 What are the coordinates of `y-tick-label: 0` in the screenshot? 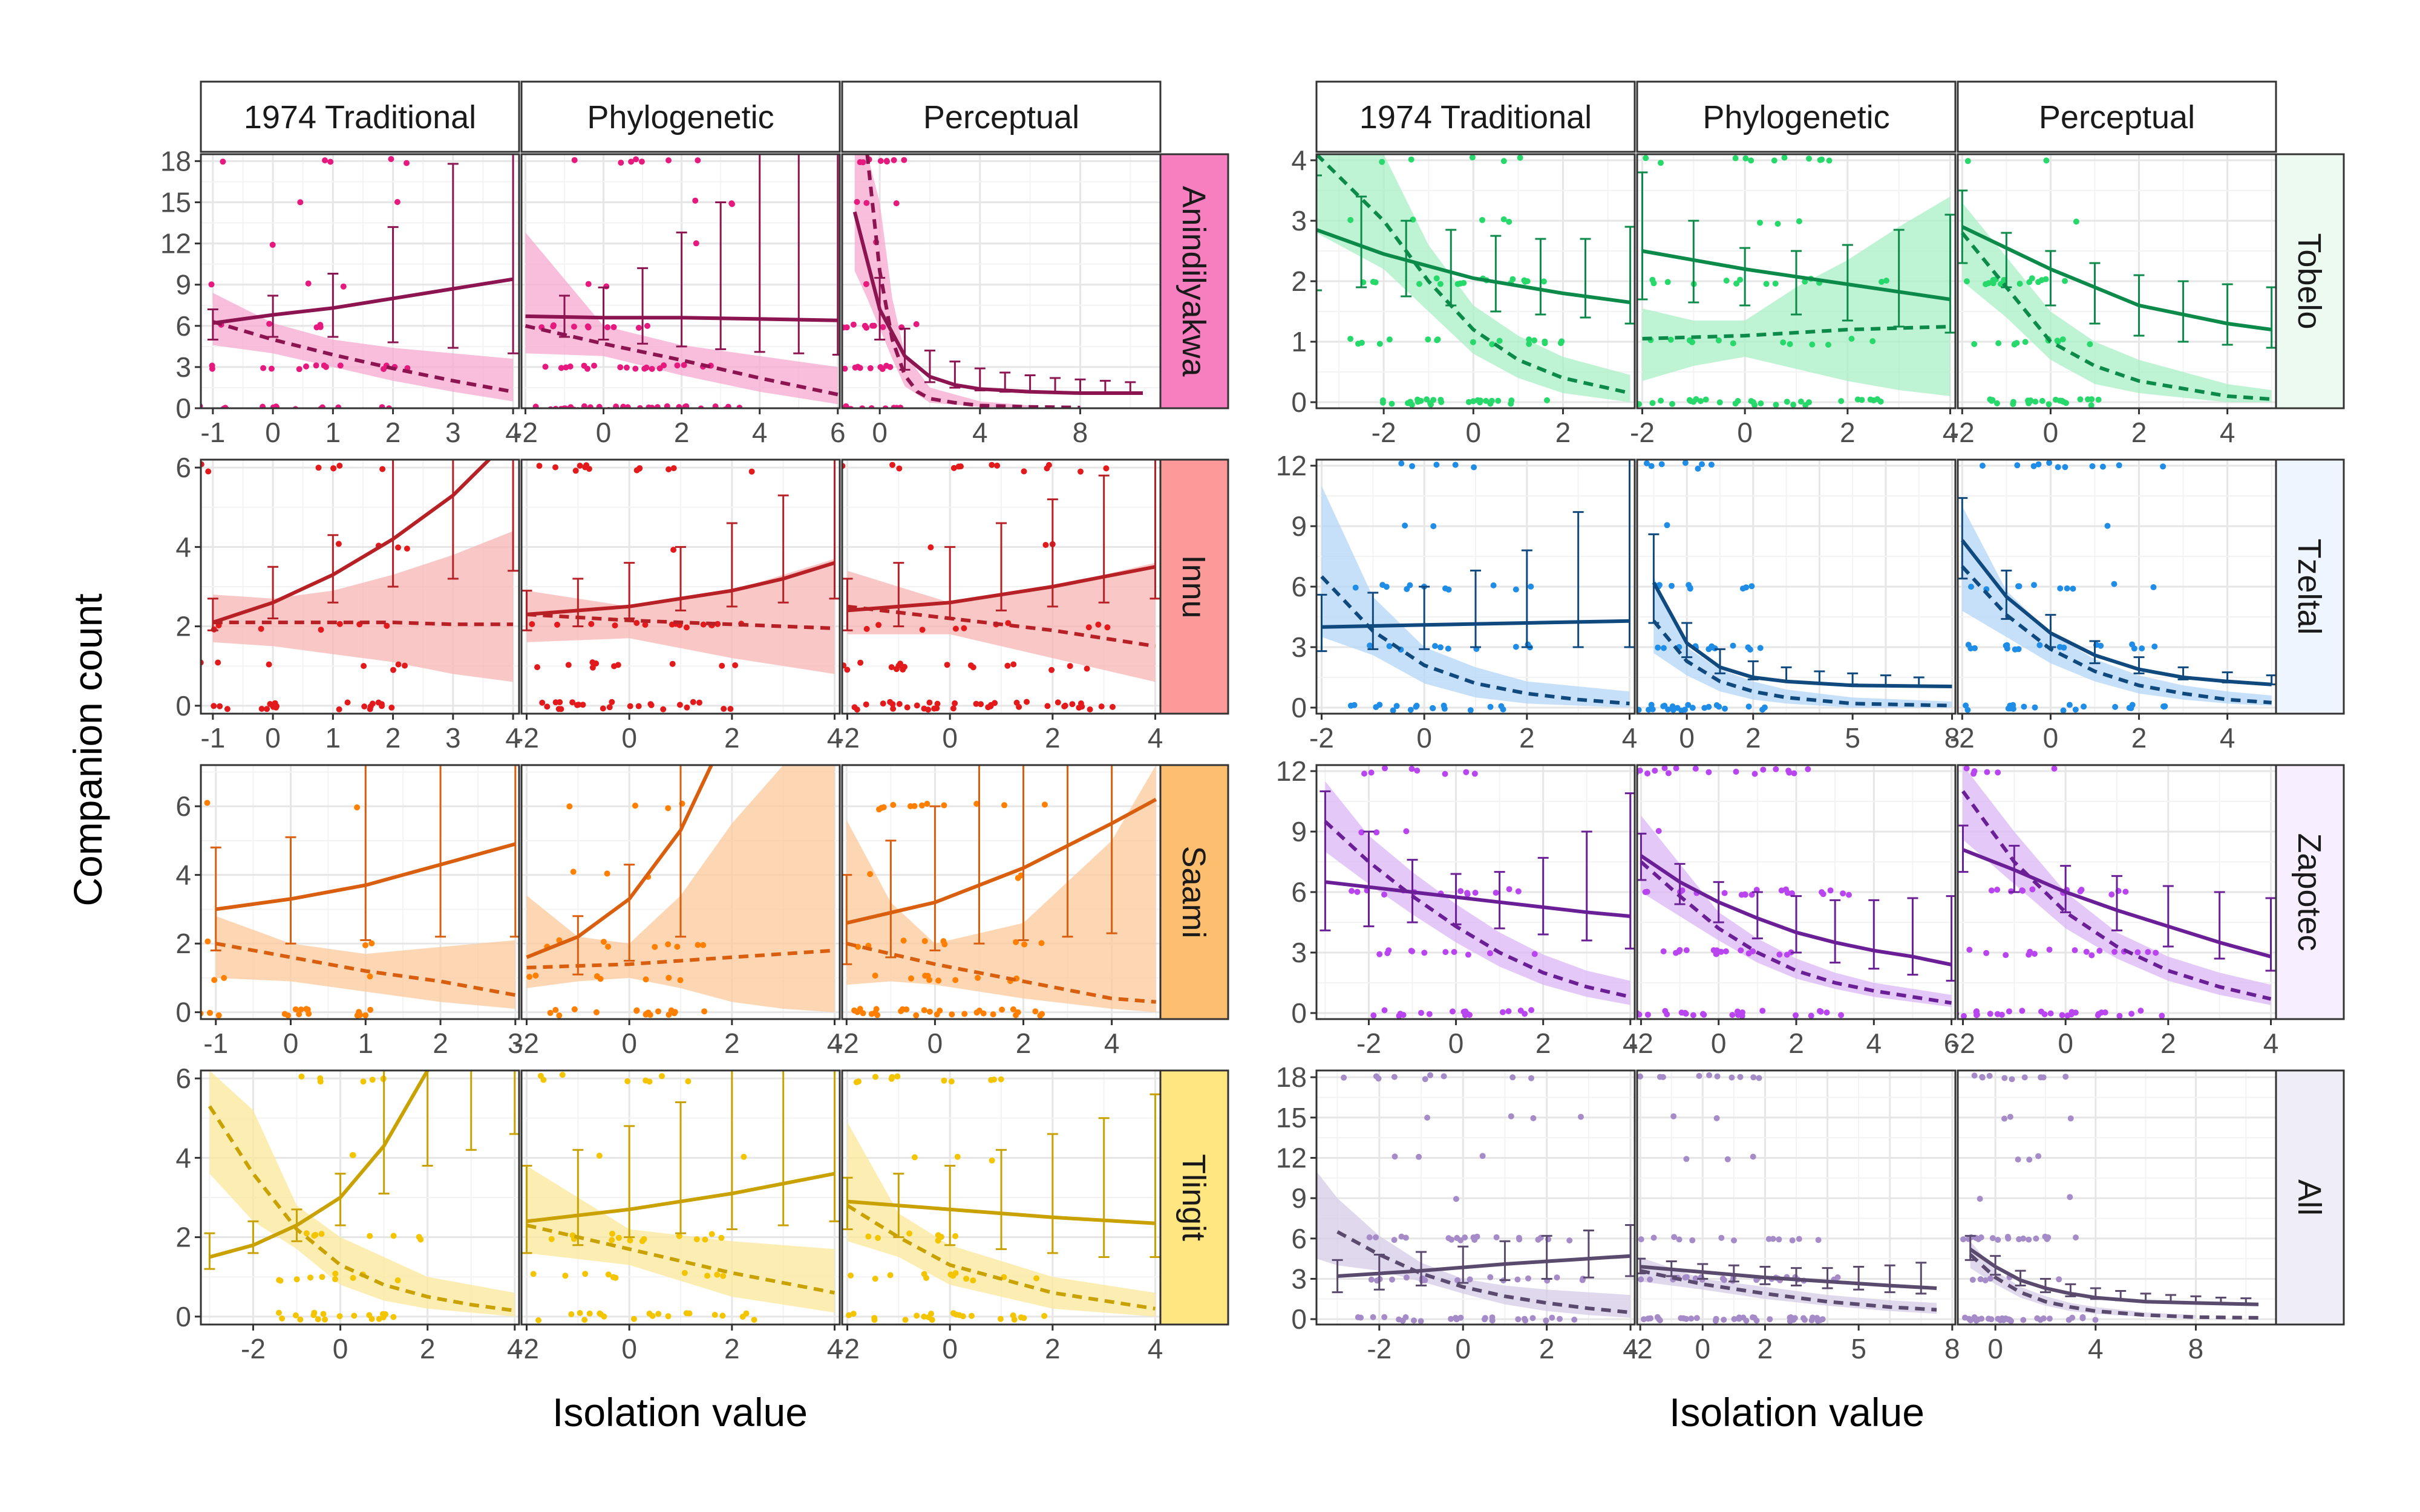 It's located at (183, 706).